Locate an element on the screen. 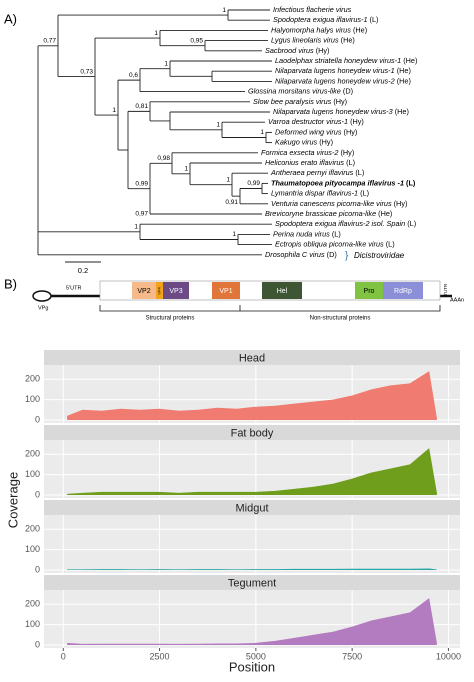  bootstrap: 0,91 is located at coordinates (231, 202).